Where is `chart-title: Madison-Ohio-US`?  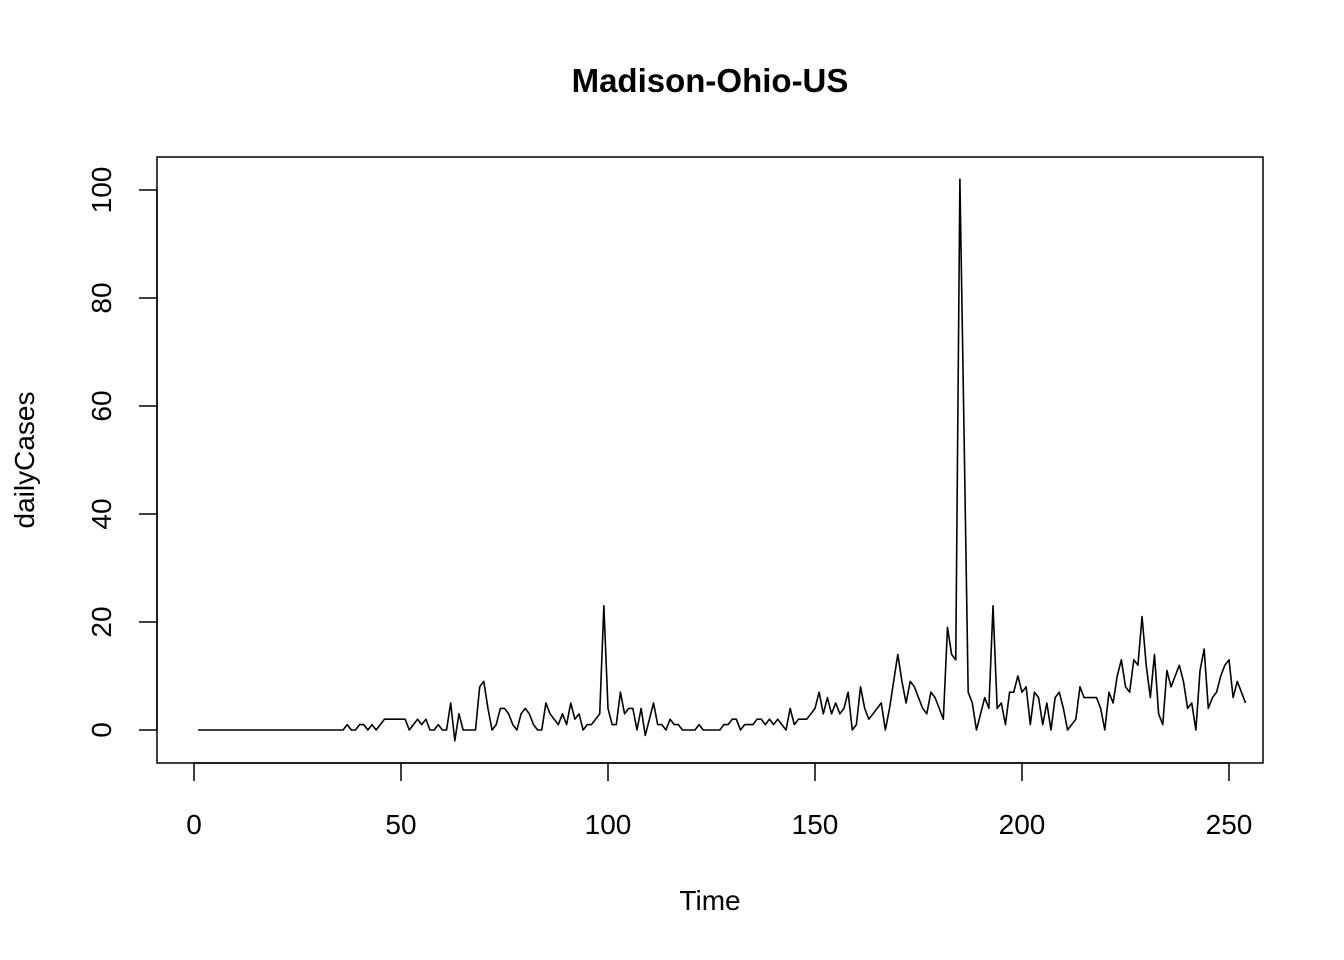
chart-title: Madison-Ohio-US is located at coordinates (710, 80).